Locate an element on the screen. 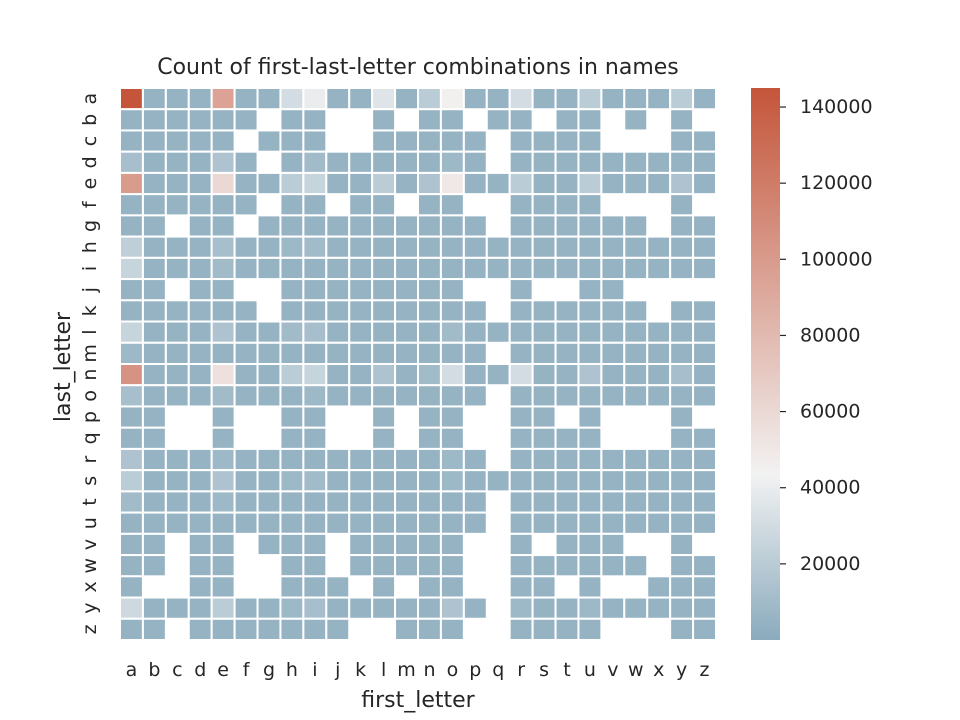 This screenshot has height=720, width=960. heatmap-cell-m-b is located at coordinates (154, 353).